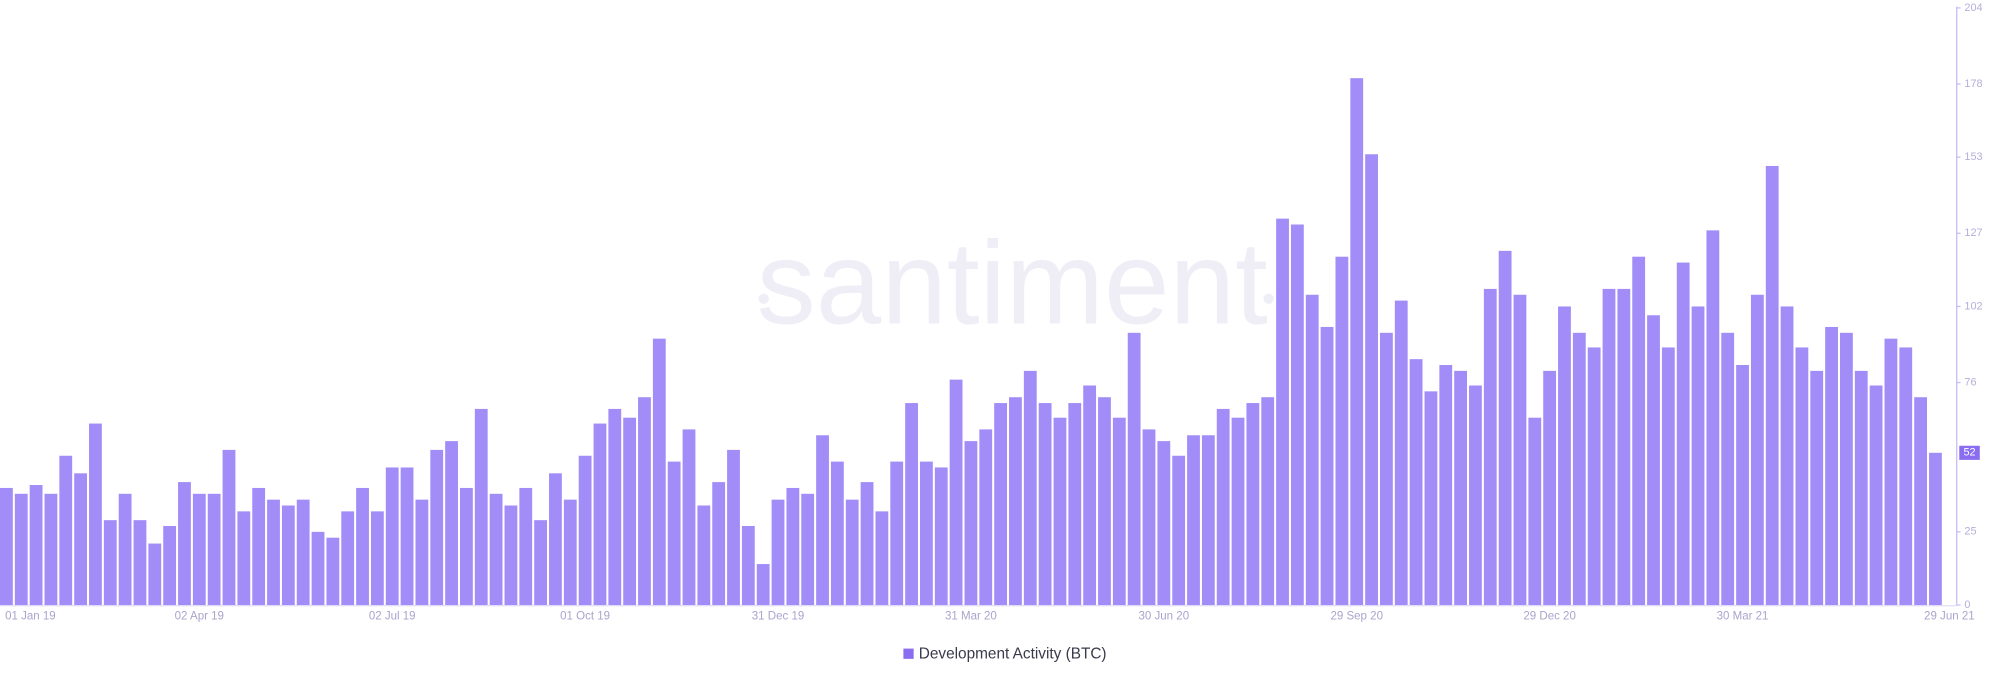  I want to click on legend-label: Development Activity (BTC), so click(1013, 653).